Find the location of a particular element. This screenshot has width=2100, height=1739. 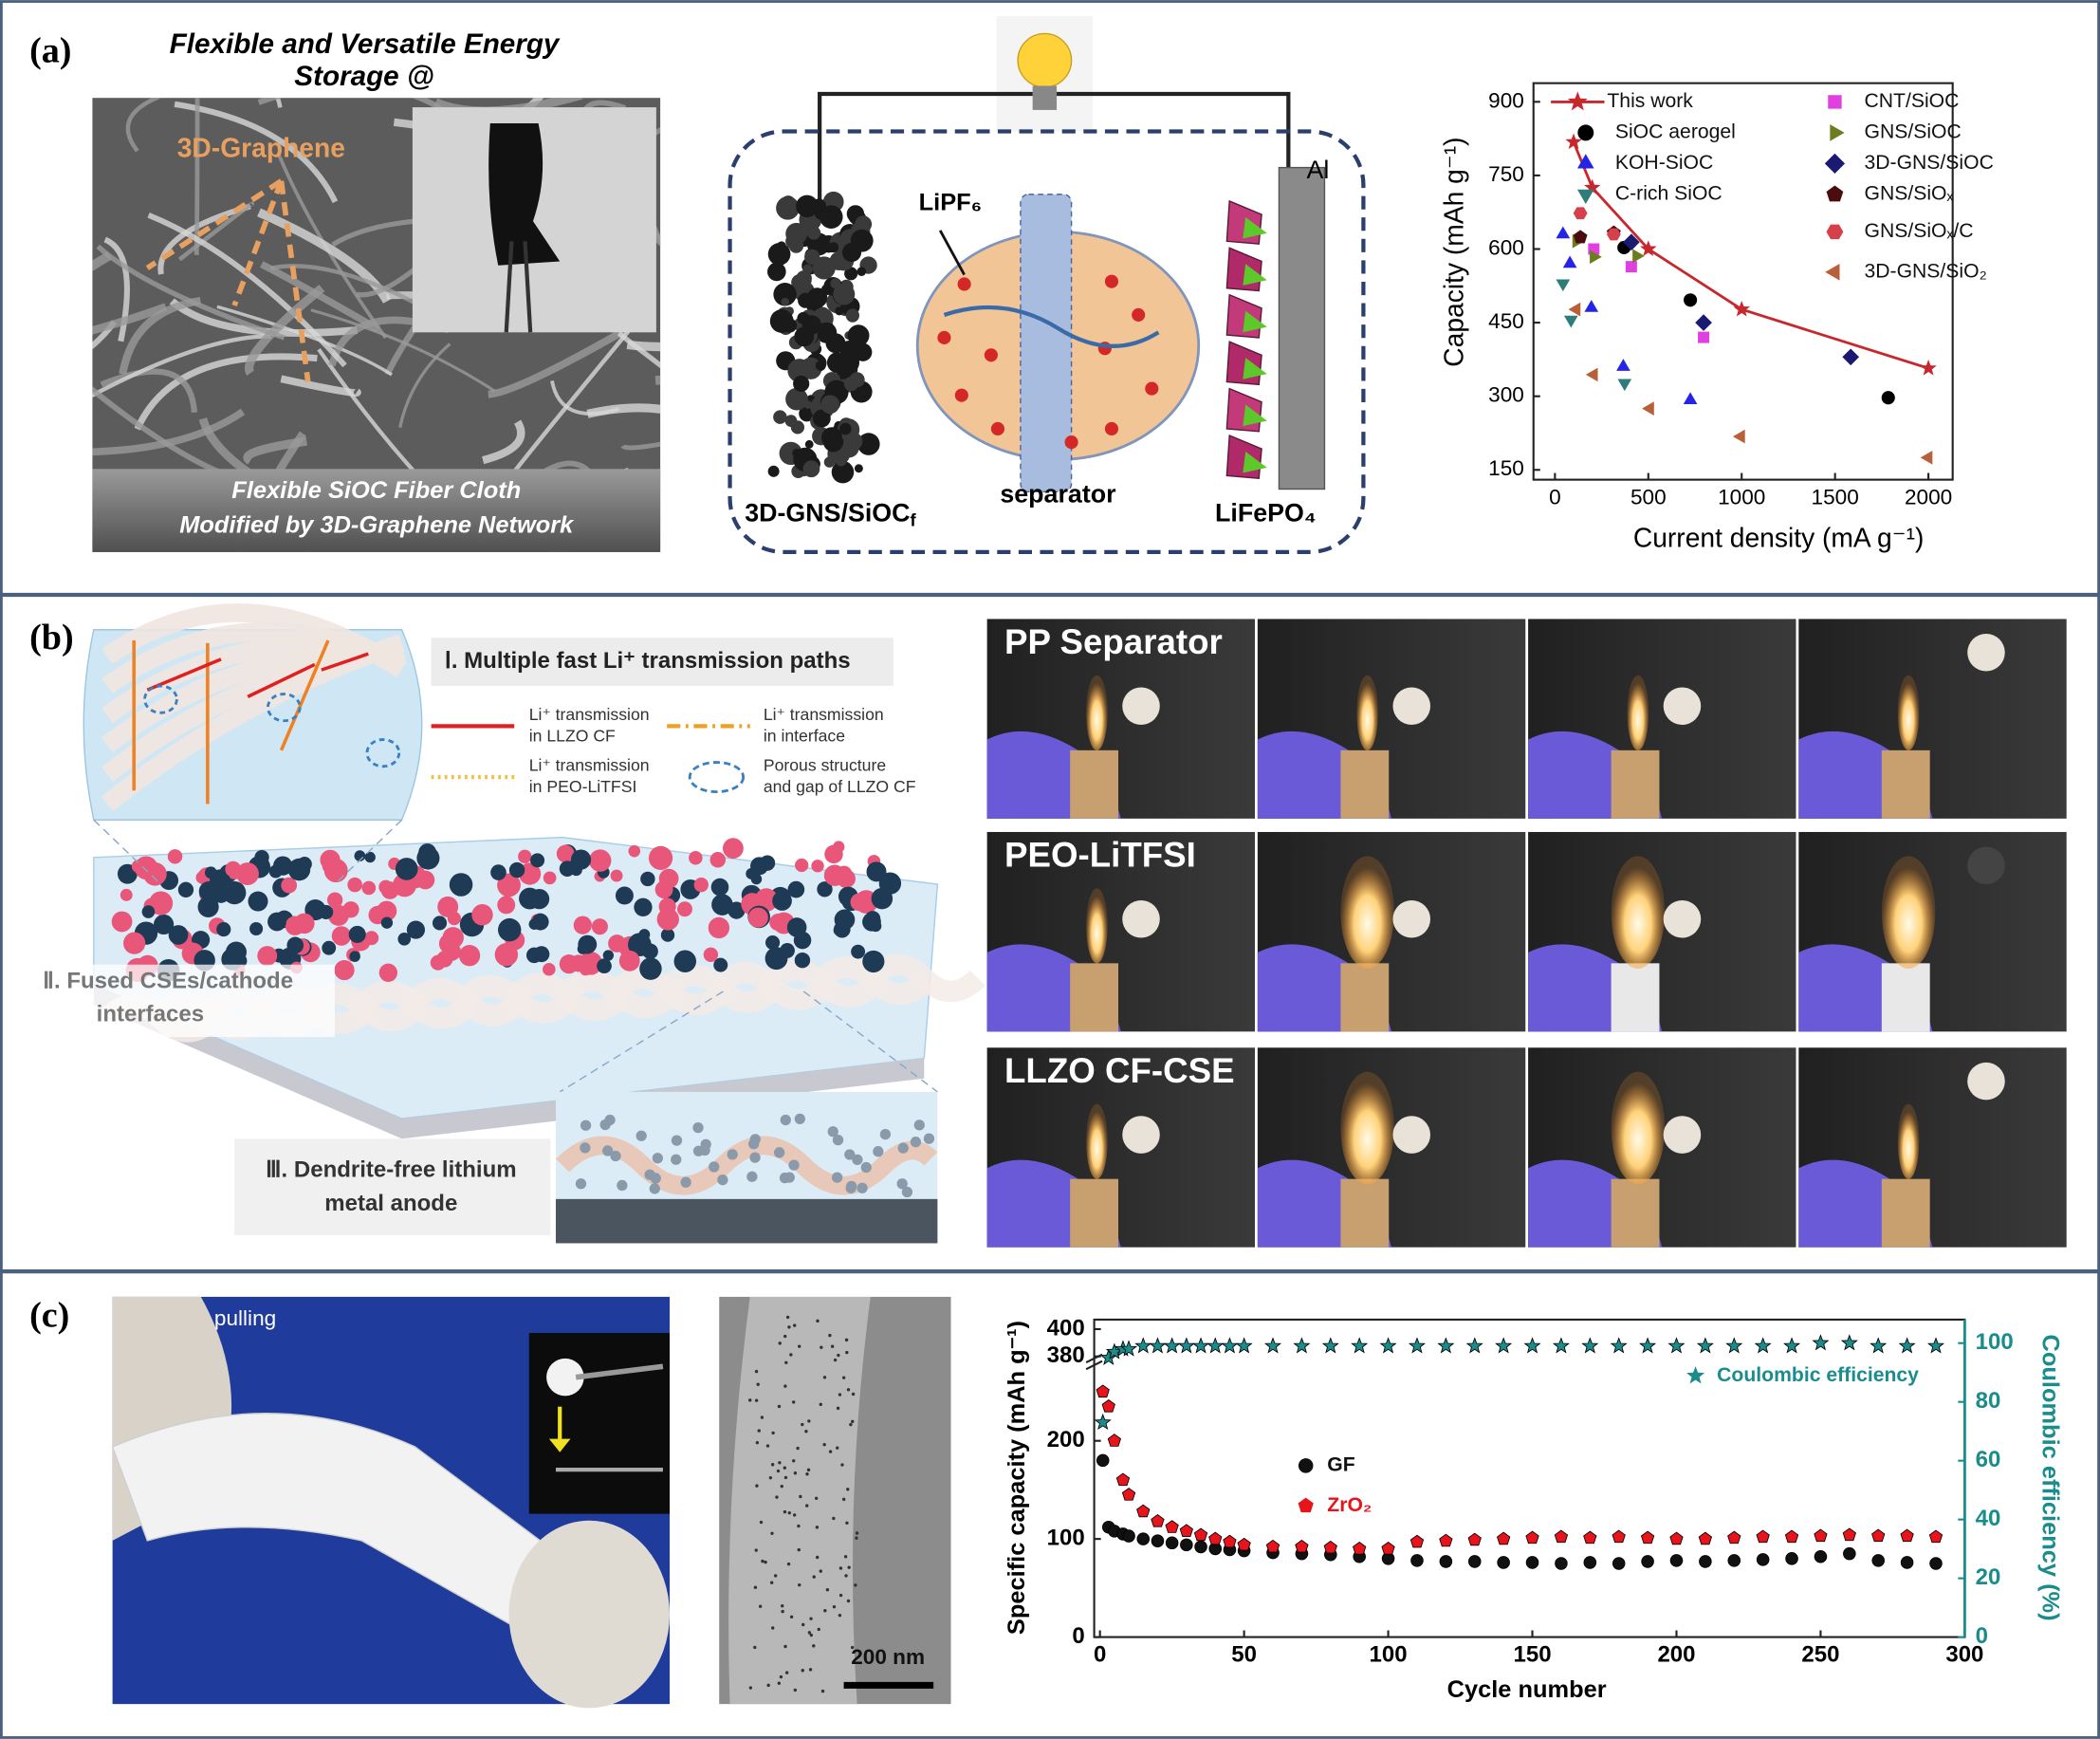

anode-label-sub: f is located at coordinates (914, 519).